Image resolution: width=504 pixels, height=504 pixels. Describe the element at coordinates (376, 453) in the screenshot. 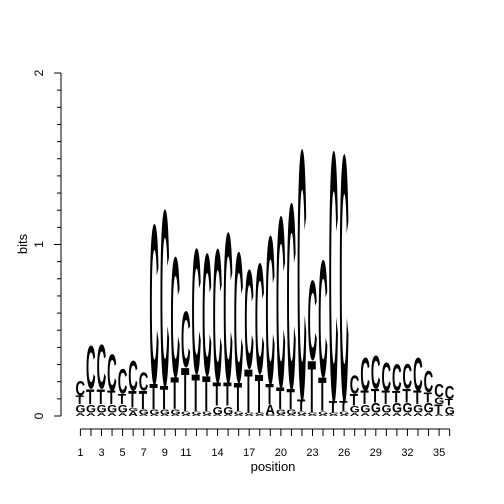

I see `x-tick-label: 29` at that location.